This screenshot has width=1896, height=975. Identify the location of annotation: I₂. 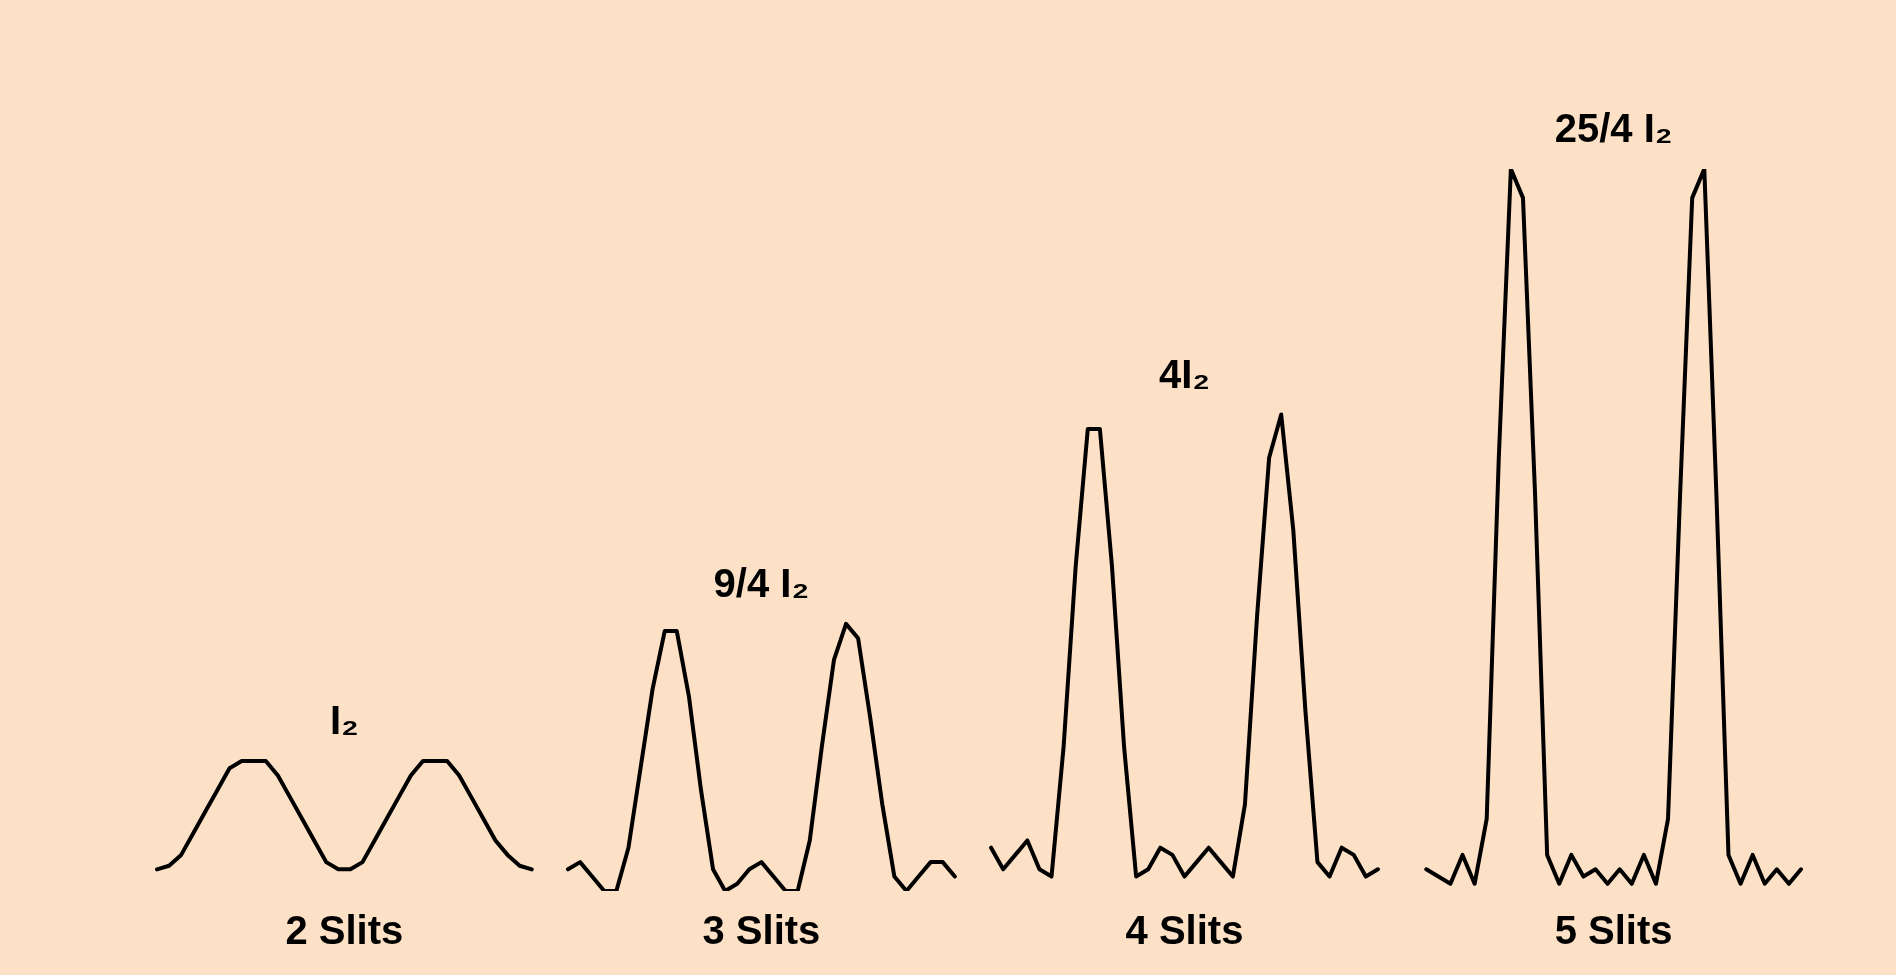
(344, 720).